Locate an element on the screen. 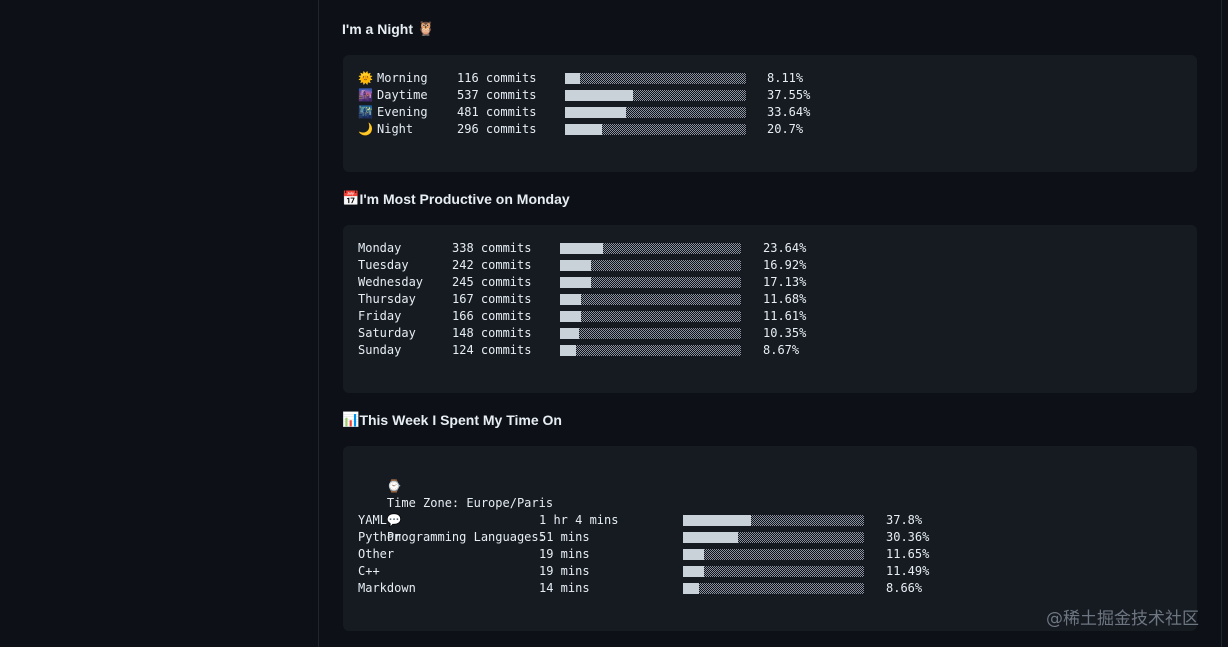 Image resolution: width=1228 pixels, height=647 pixels. stat-row: Python 51 mins 30.36% is located at coordinates (768, 537).